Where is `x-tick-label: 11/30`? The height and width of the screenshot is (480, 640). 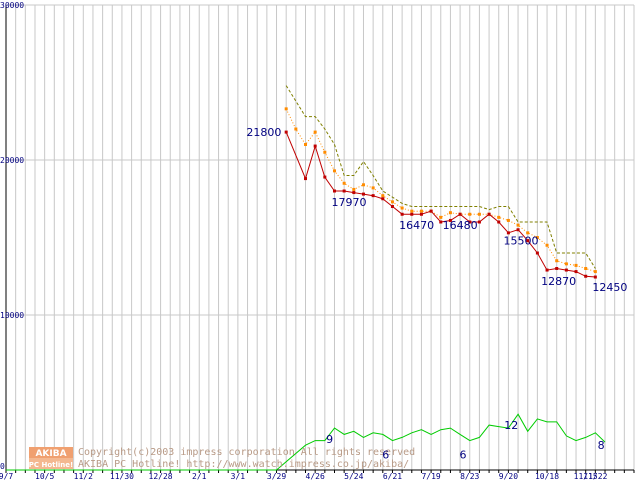 x-tick-label: 11/30 is located at coordinates (122, 476).